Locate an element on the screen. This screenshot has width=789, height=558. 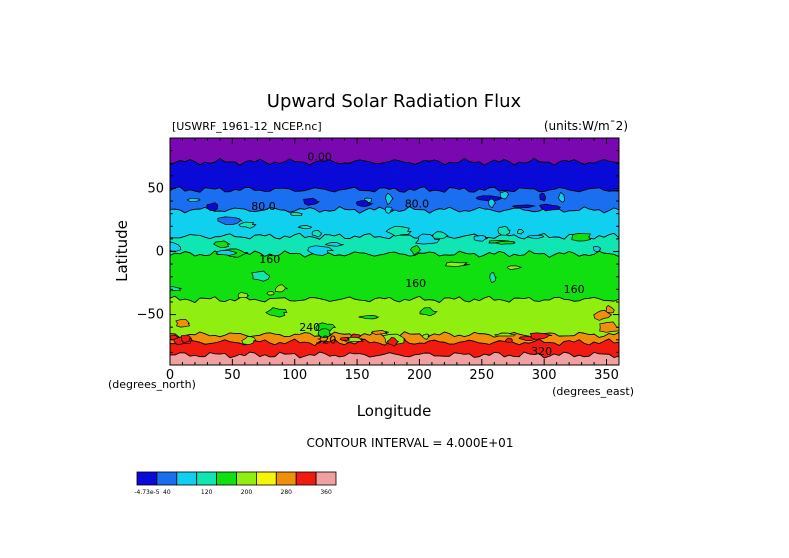
y-axis-label: Latitude is located at coordinates (122, 251).